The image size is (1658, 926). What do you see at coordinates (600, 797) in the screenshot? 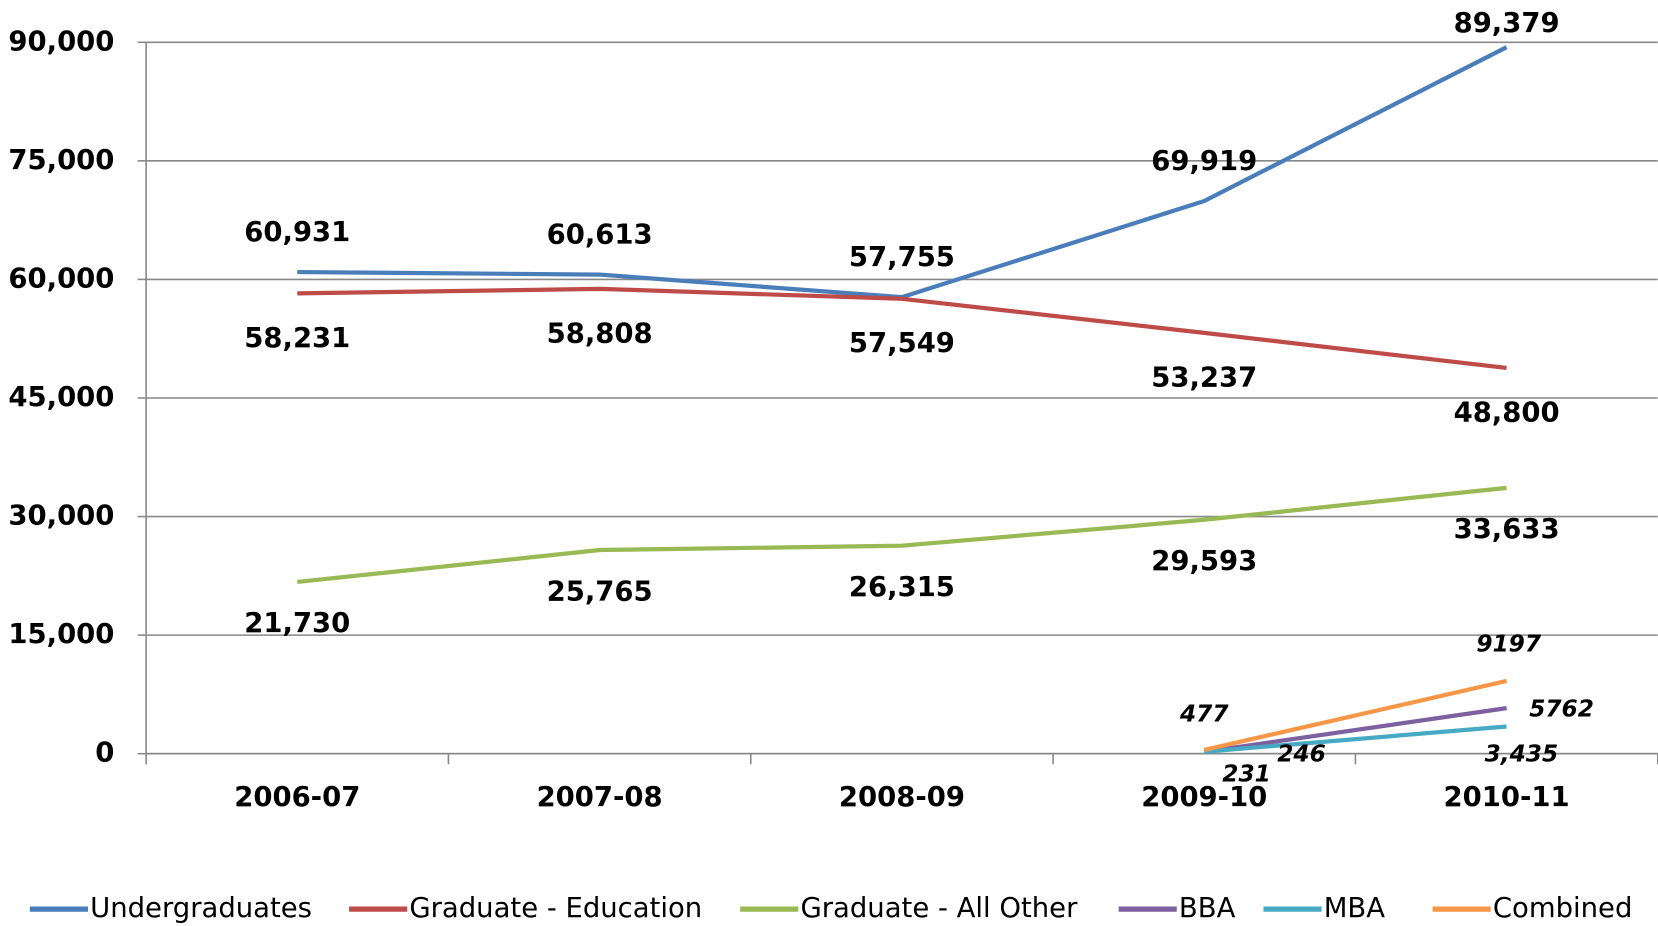
I see `x-tick-label: 2007-08` at bounding box center [600, 797].